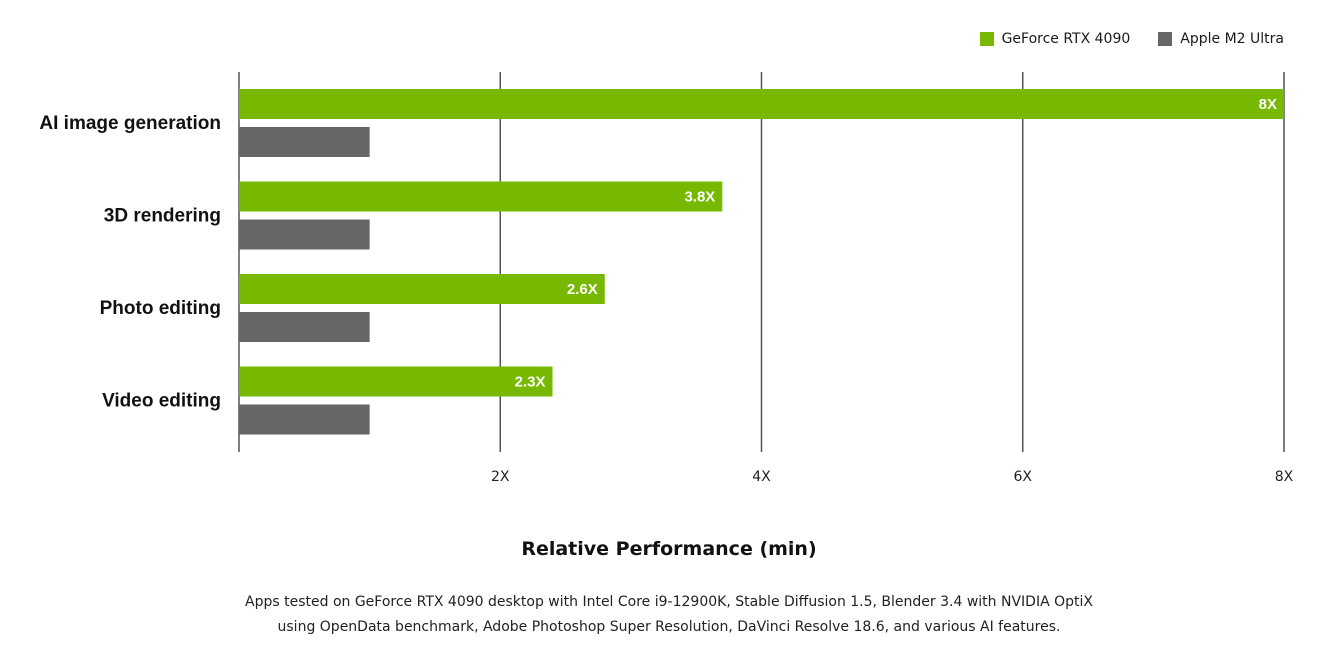  I want to click on category-label: AI image generation, so click(130, 123).